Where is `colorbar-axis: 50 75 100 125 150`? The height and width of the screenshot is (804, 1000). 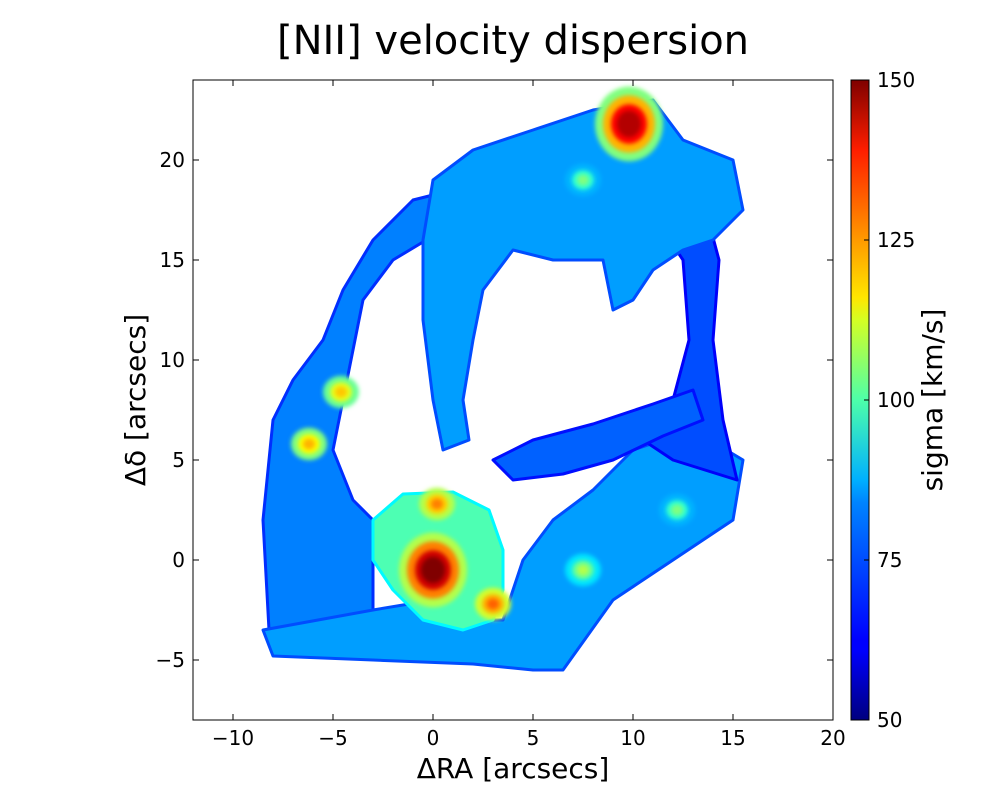
colorbar-axis: 50 75 100 125 150 is located at coordinates (889, 400).